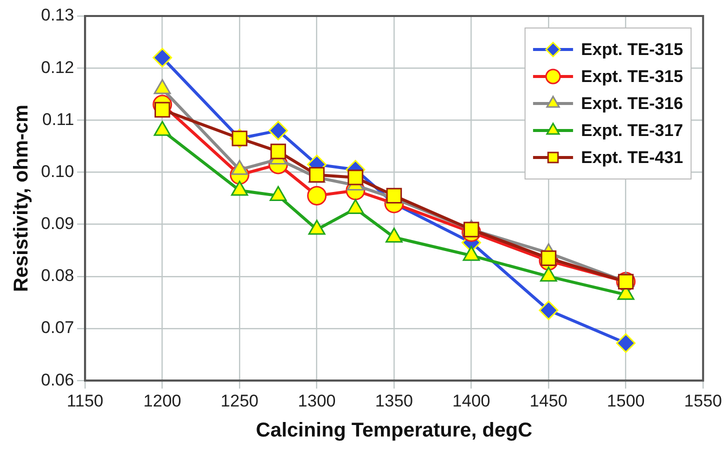  Describe the element at coordinates (57, 171) in the screenshot. I see `y-tick-label: 0.10` at that location.